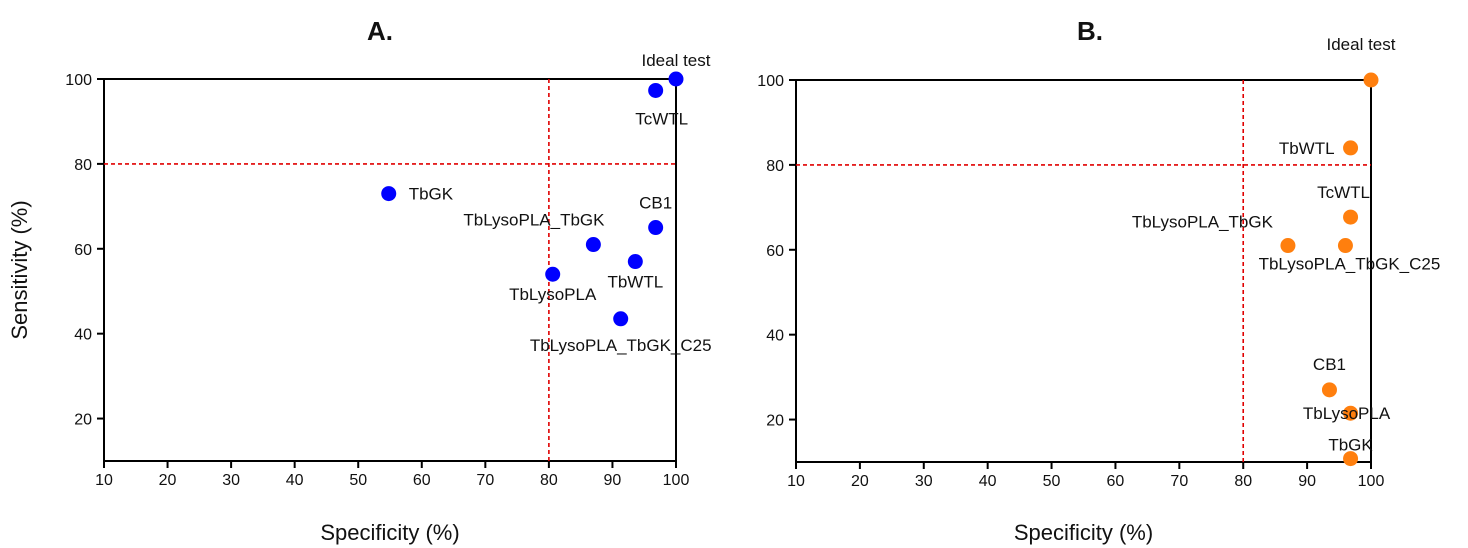 The width and height of the screenshot is (1468, 548). Describe the element at coordinates (380, 31) in the screenshot. I see `panel-title: A.` at that location.